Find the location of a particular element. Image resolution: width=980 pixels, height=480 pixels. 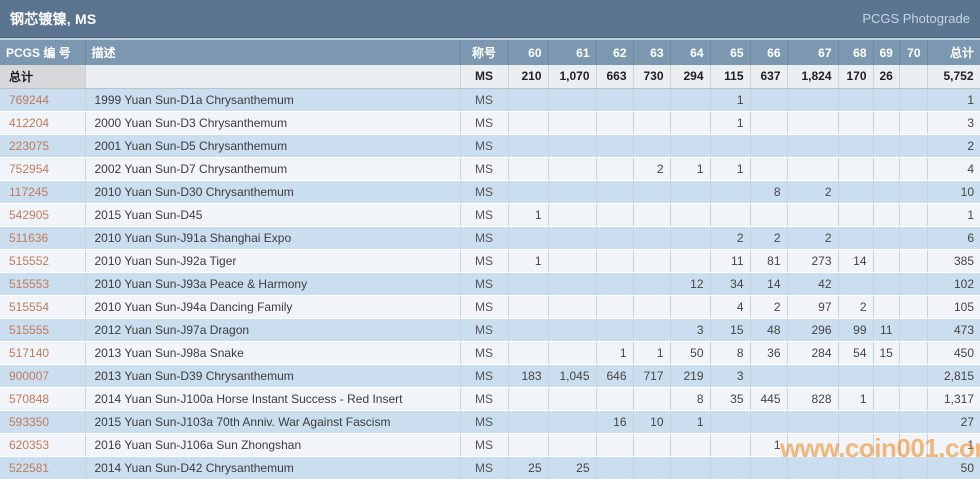

description-cell: 2000 Yuan Sun-D3 Chrysanthemum is located at coordinates (273, 123).